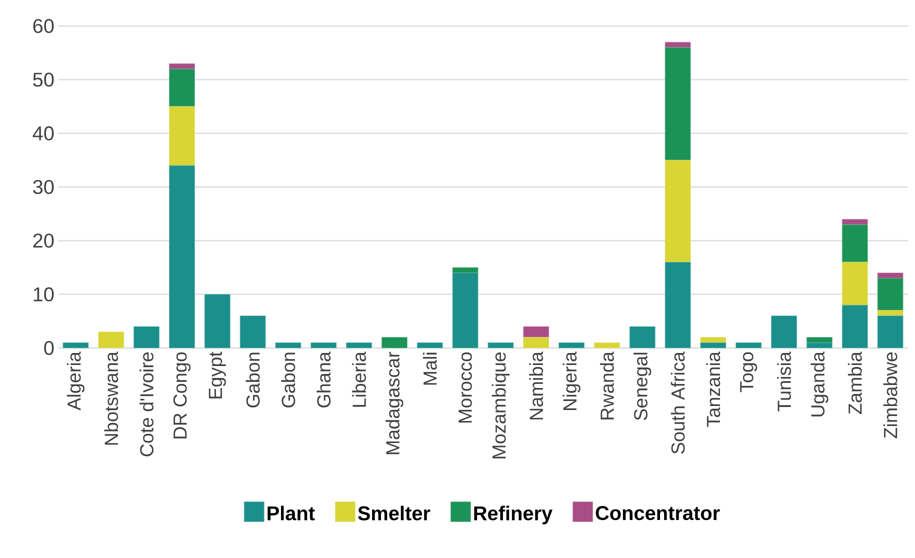 This screenshot has height=558, width=915. Describe the element at coordinates (49, 348) in the screenshot. I see `y-tick-label: 0` at that location.